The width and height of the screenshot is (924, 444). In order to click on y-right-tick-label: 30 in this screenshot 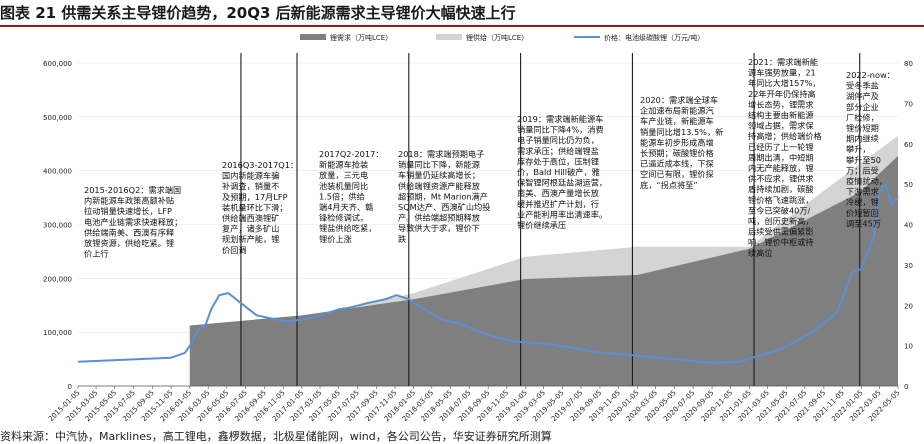, I will do `click(908, 266)`.